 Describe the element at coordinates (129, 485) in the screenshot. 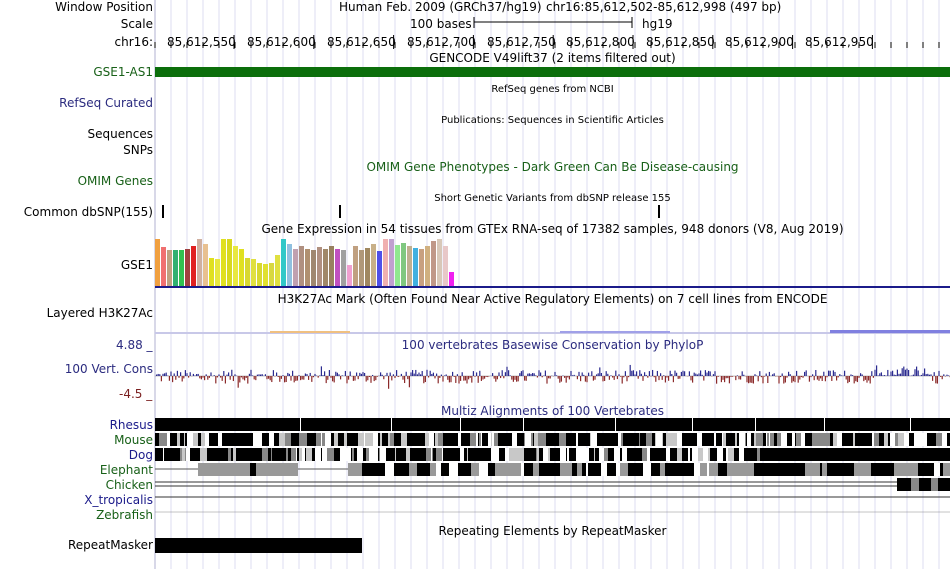

I see `species-label-chicken: Chicken` at that location.